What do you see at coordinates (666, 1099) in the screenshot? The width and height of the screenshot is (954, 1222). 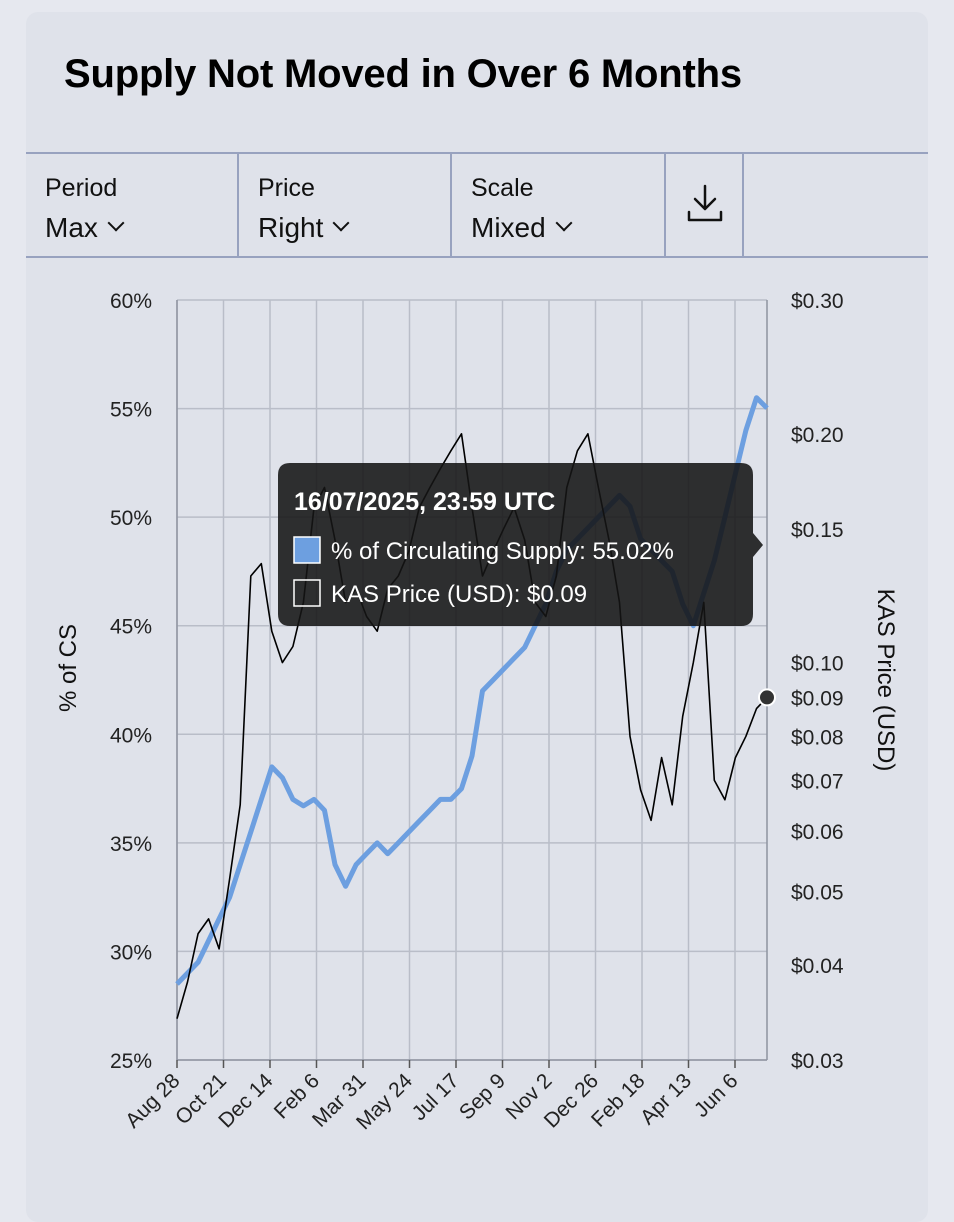 I see `x-tick-label: Apr 13` at bounding box center [666, 1099].